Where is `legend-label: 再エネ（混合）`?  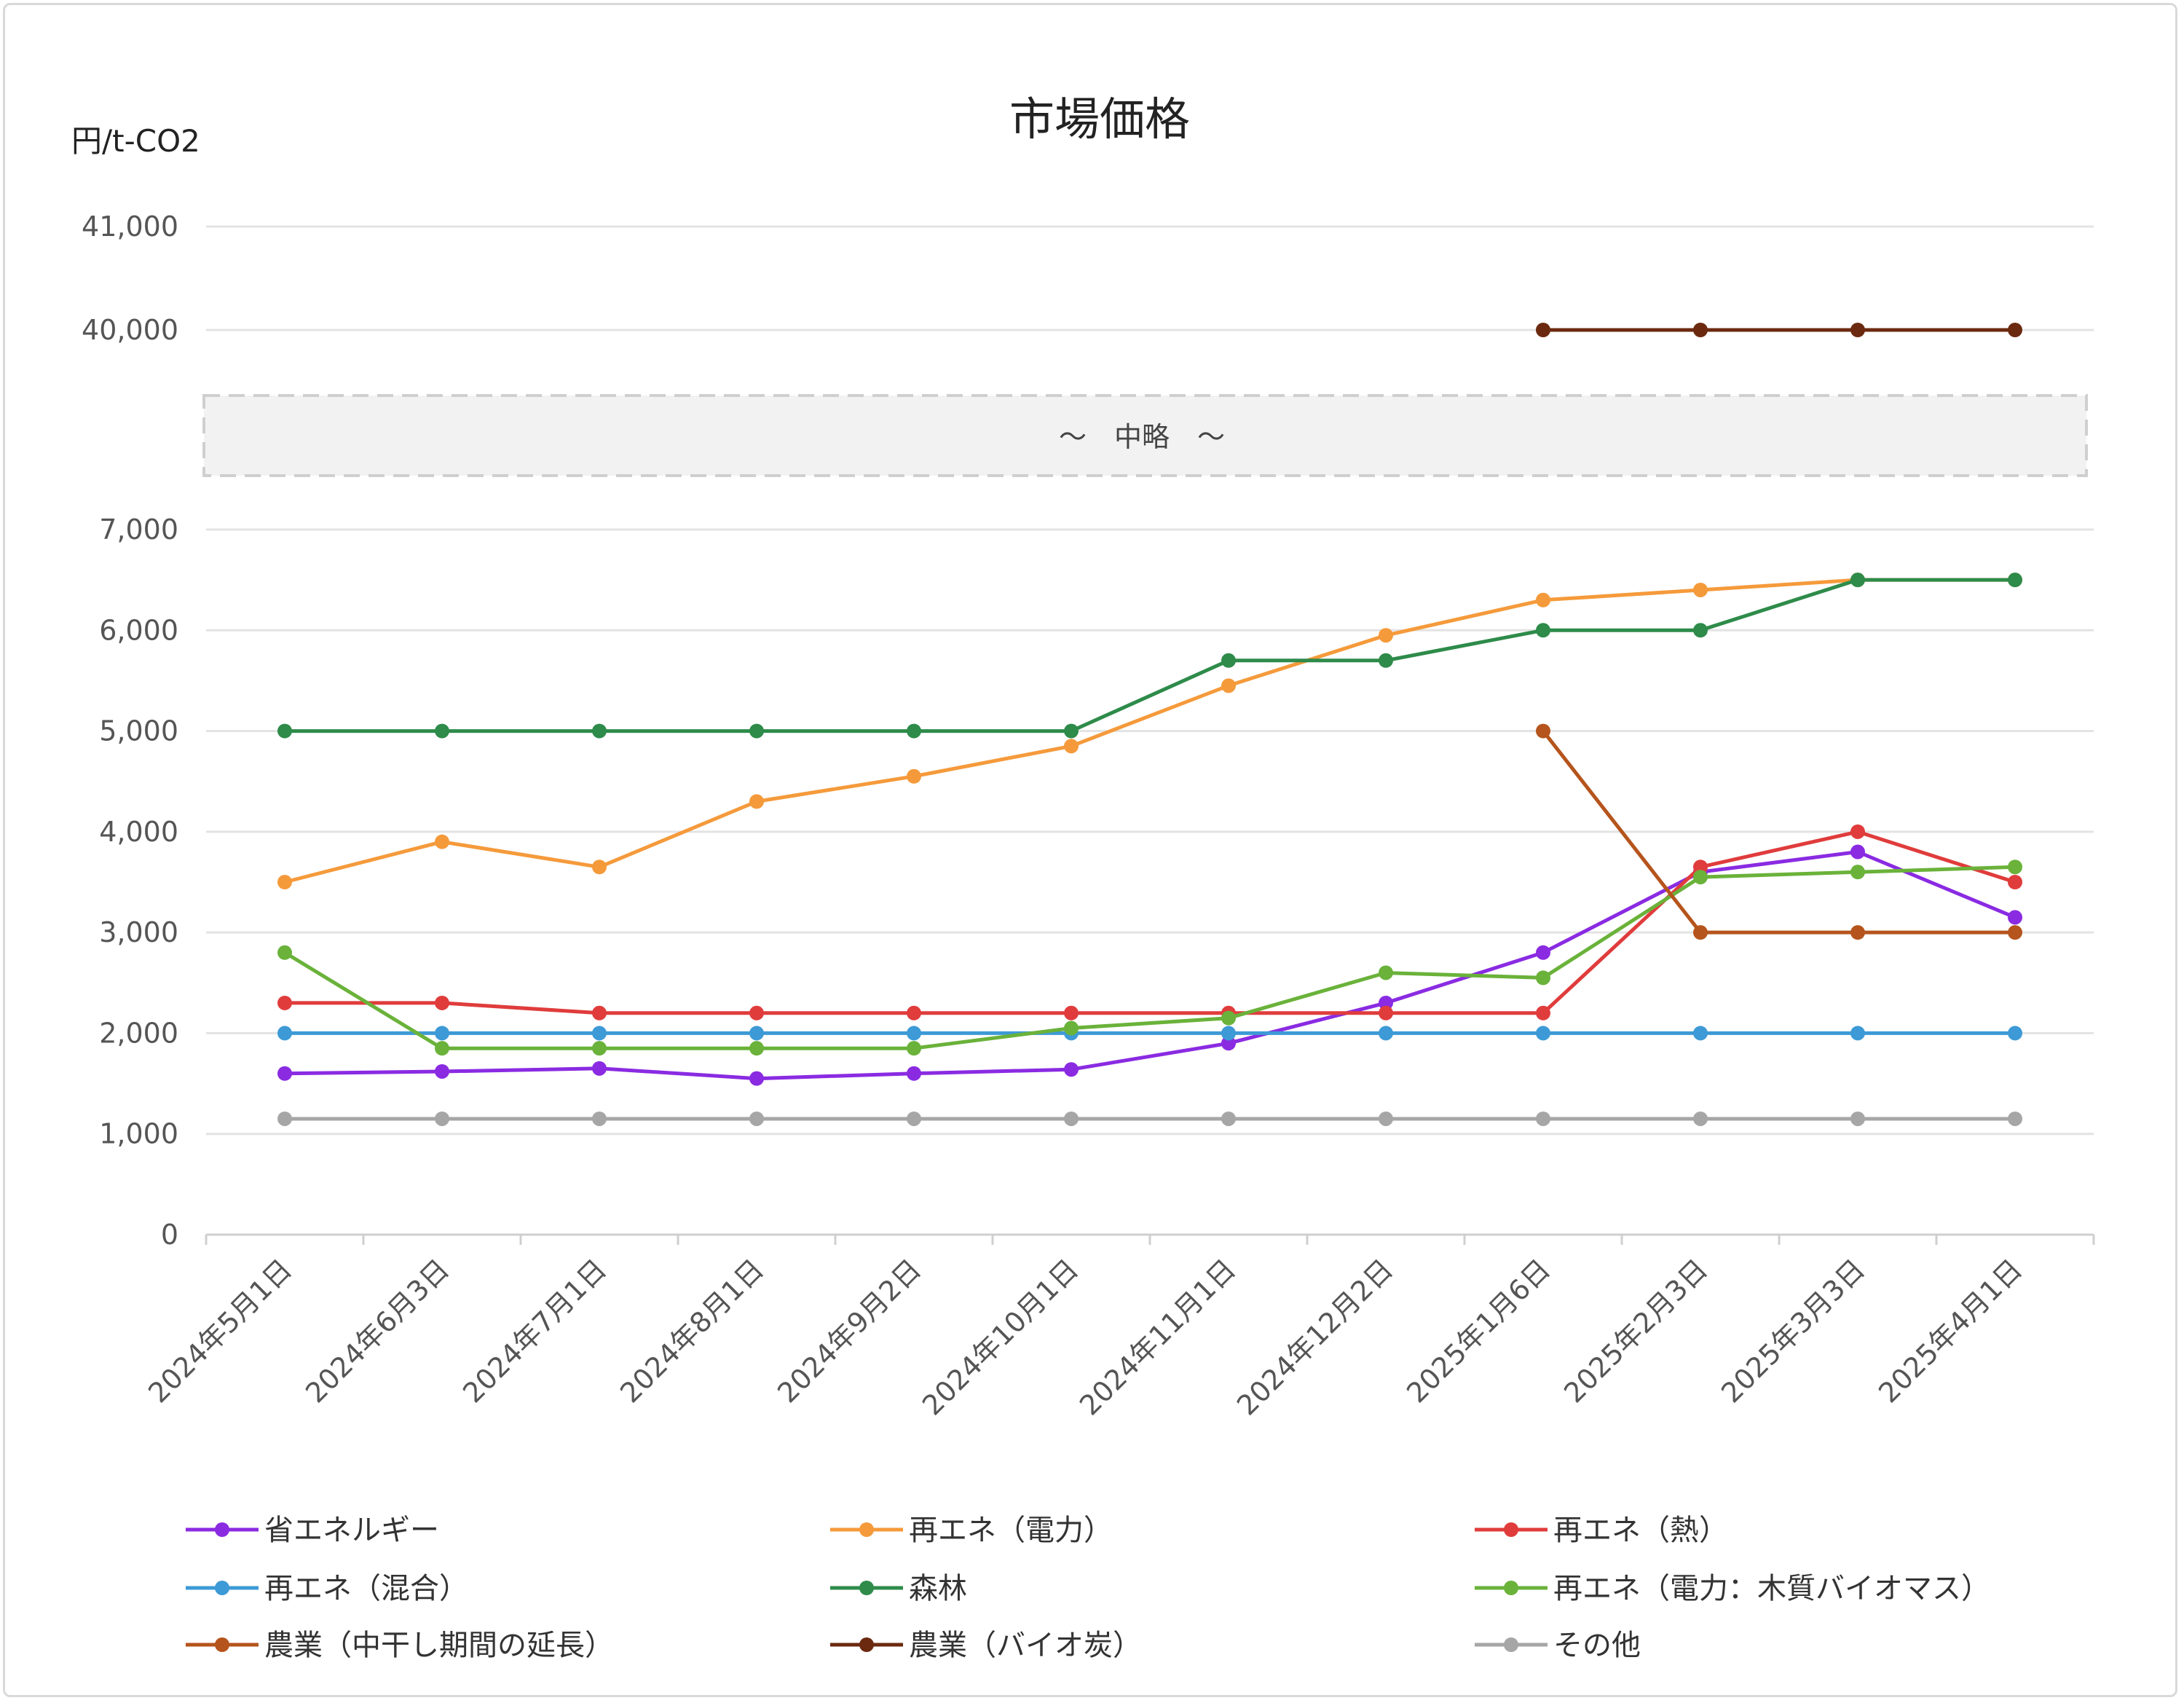 legend-label: 再エネ（混合） is located at coordinates (366, 1588).